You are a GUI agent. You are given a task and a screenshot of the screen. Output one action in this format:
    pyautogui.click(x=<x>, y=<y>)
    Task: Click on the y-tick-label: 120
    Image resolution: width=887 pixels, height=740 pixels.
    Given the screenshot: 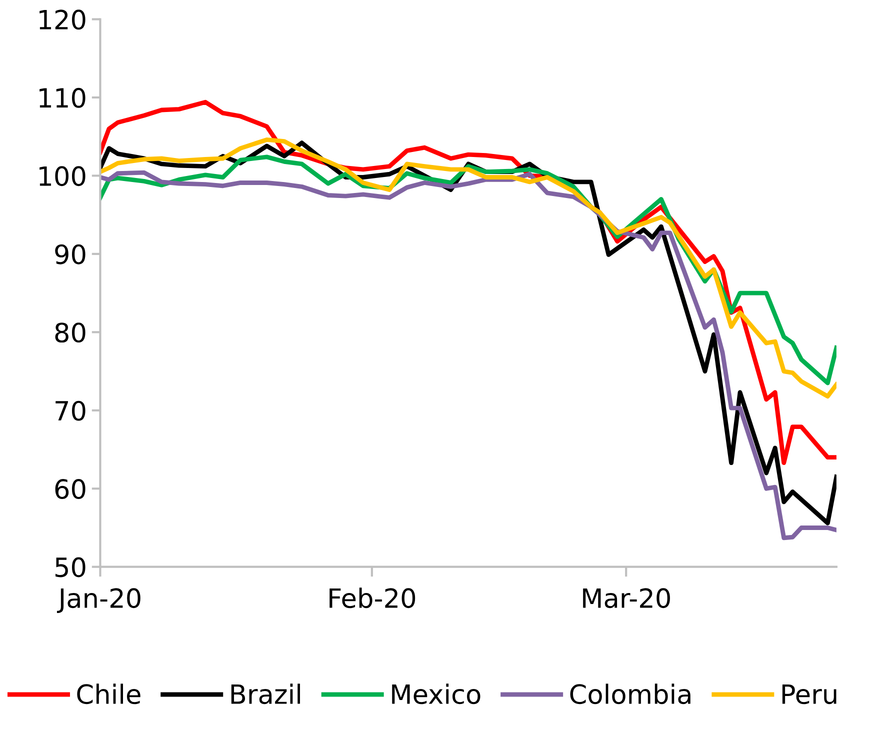 What is the action you would take?
    pyautogui.click(x=63, y=20)
    